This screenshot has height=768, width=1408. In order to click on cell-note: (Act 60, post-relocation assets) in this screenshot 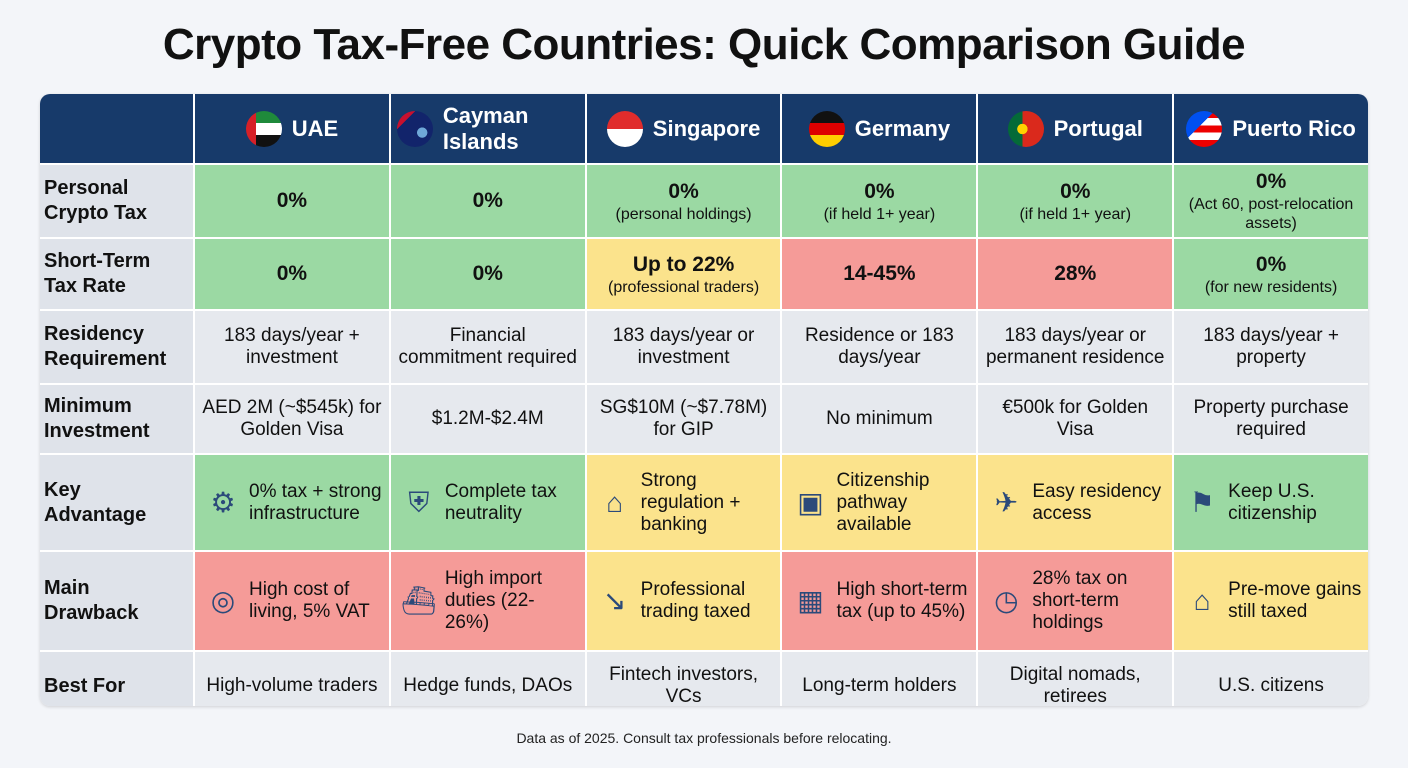, I will do `click(1271, 214)`.